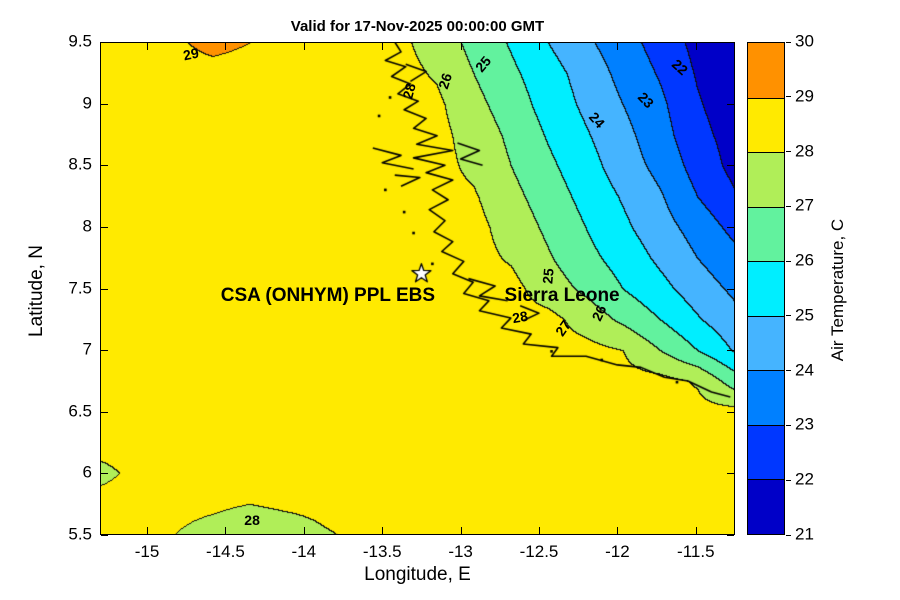 The width and height of the screenshot is (900, 600). What do you see at coordinates (80, 41) in the screenshot?
I see `y-tick-label: 9.5` at bounding box center [80, 41].